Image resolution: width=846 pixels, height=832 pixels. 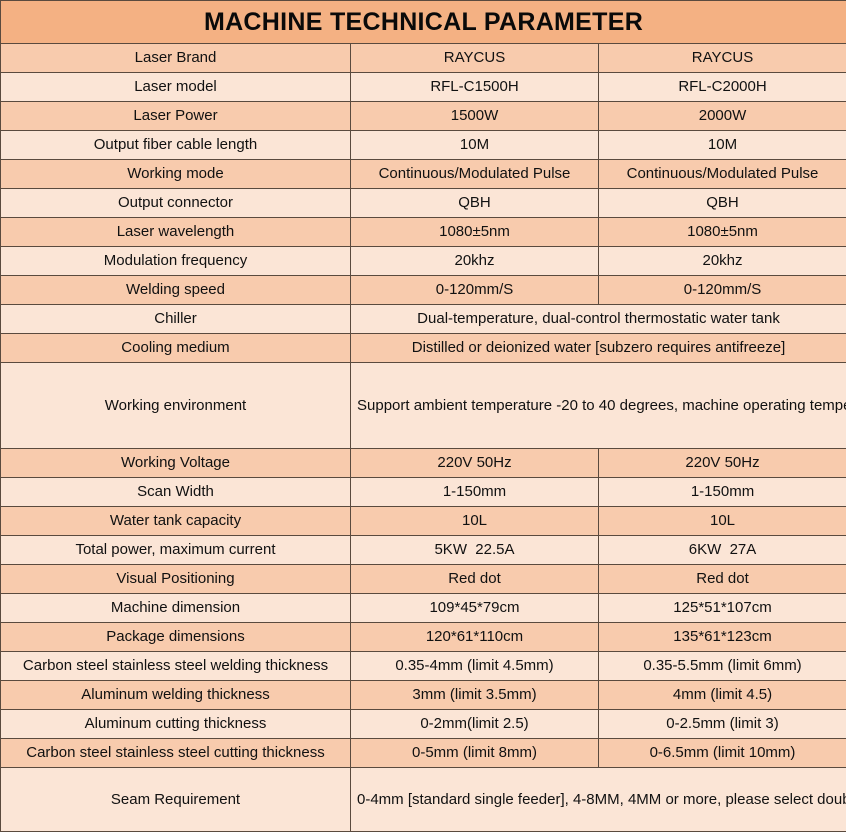 I want to click on cell-value-model-a: 3mm (limit 3.5mm), so click(x=475, y=695).